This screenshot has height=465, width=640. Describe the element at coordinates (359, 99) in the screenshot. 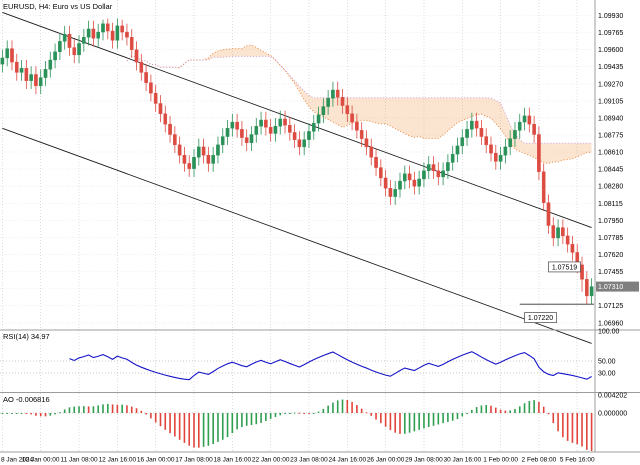

I see `senkou-span-b-line` at that location.